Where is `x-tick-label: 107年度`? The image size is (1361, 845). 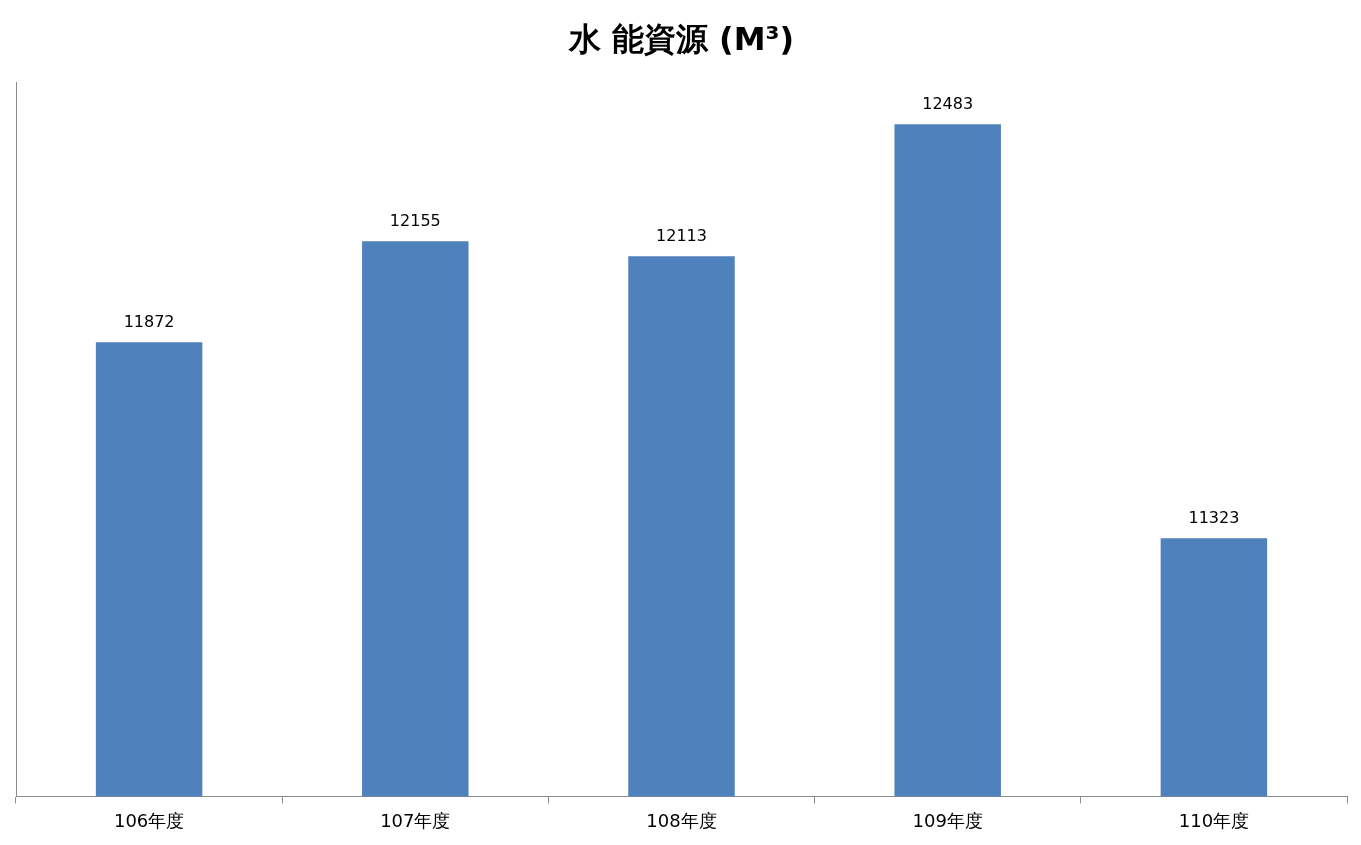 x-tick-label: 107年度 is located at coordinates (415, 820).